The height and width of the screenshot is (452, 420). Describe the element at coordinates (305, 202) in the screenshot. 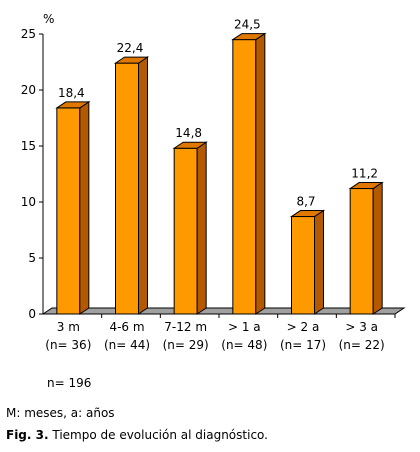

I see `data-label: 8,7` at that location.